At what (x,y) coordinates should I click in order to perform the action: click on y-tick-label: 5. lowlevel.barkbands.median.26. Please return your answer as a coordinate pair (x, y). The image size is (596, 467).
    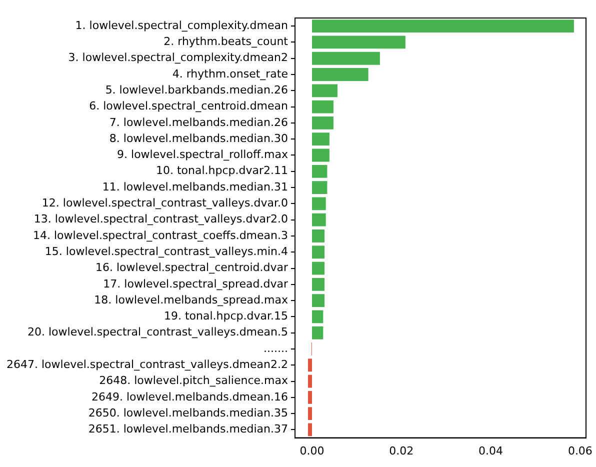
    Looking at the image, I should click on (196, 90).